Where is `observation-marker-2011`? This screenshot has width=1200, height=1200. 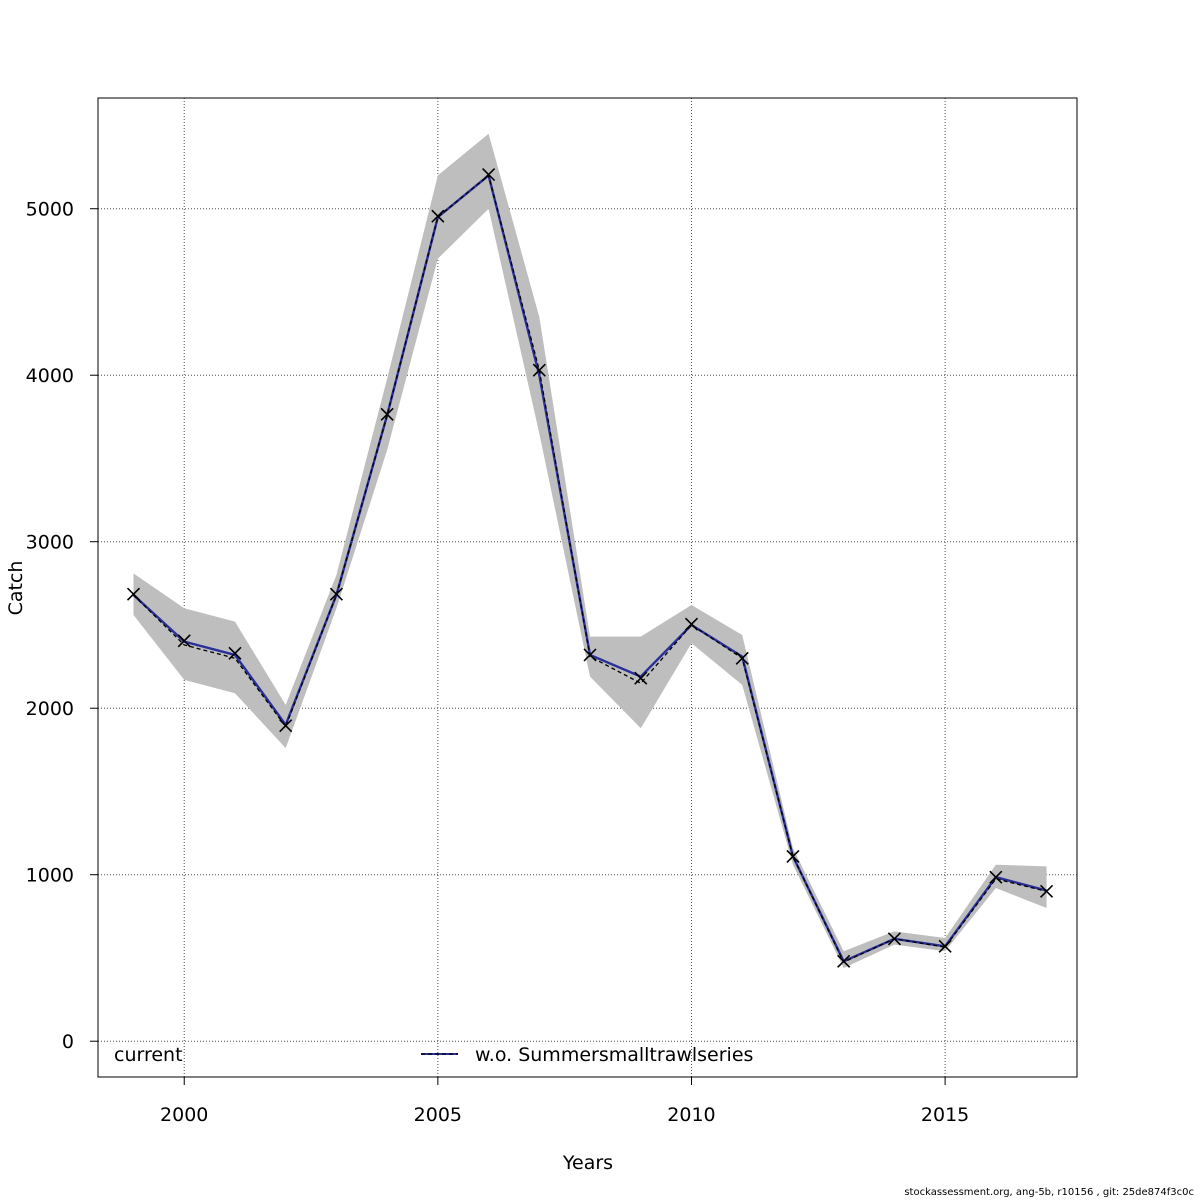
observation-marker-2011 is located at coordinates (742, 658).